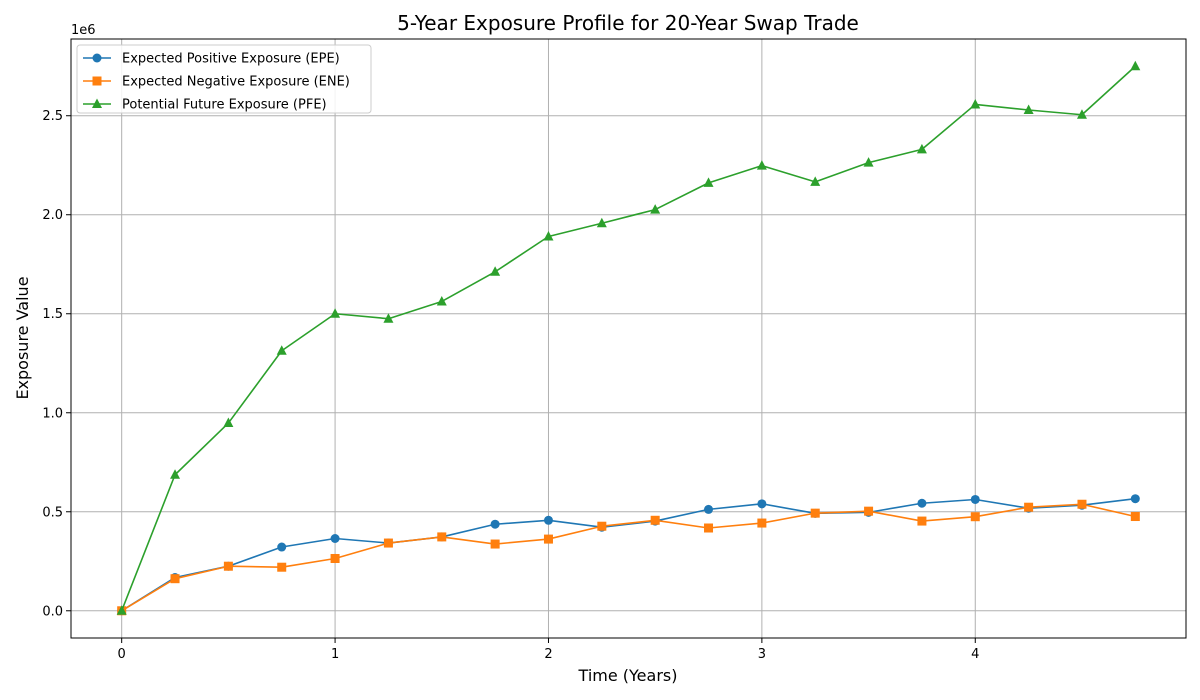  I want to click on legend-entry: Potential Future Exposure (PFE), so click(205, 105).